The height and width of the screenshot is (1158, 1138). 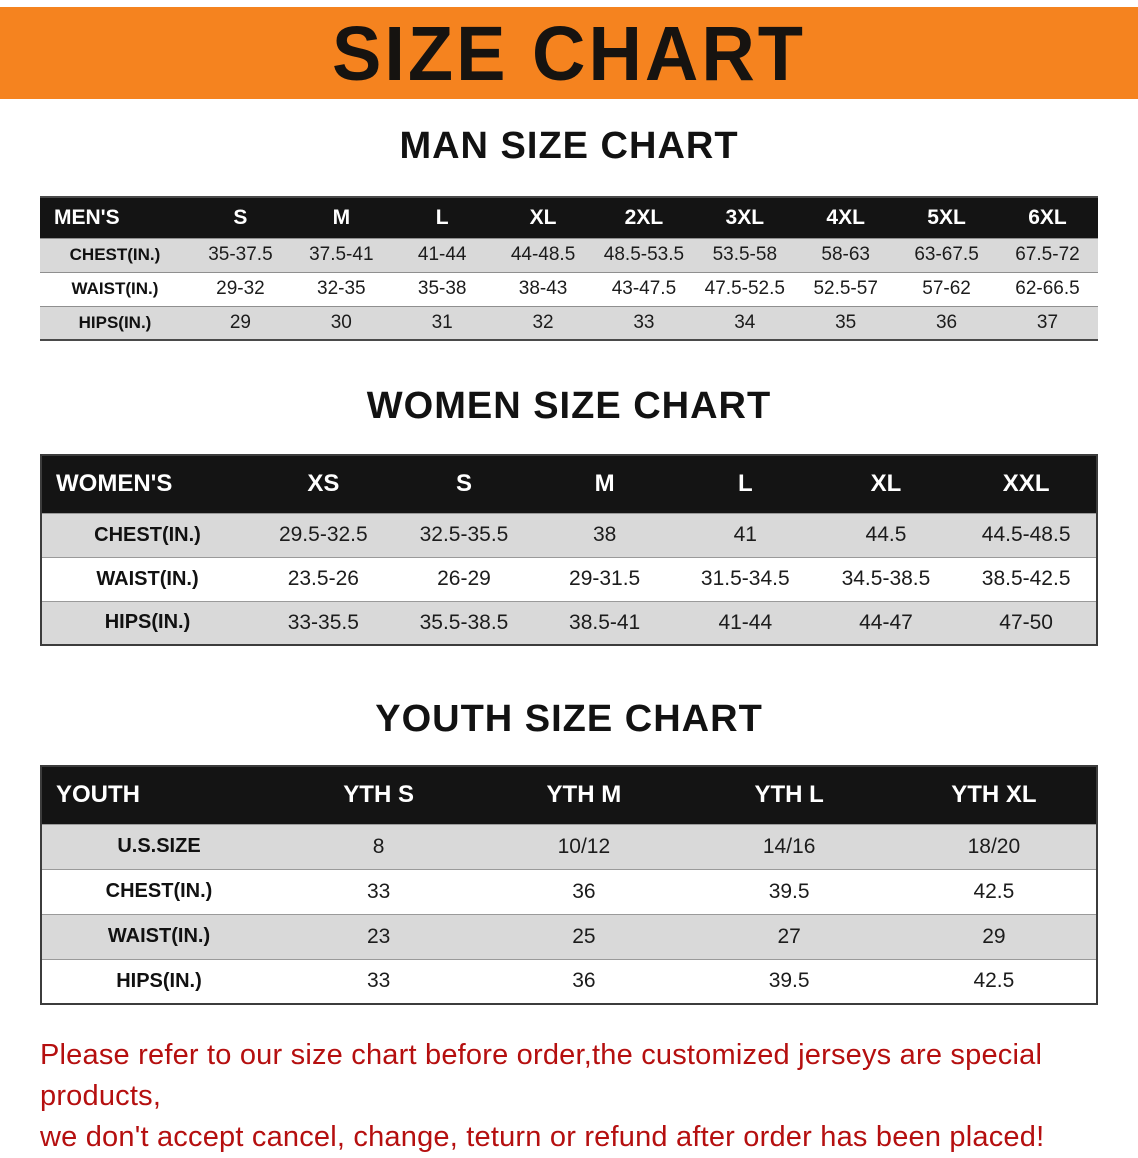 What do you see at coordinates (1047, 322) in the screenshot?
I see `size-value: 37` at bounding box center [1047, 322].